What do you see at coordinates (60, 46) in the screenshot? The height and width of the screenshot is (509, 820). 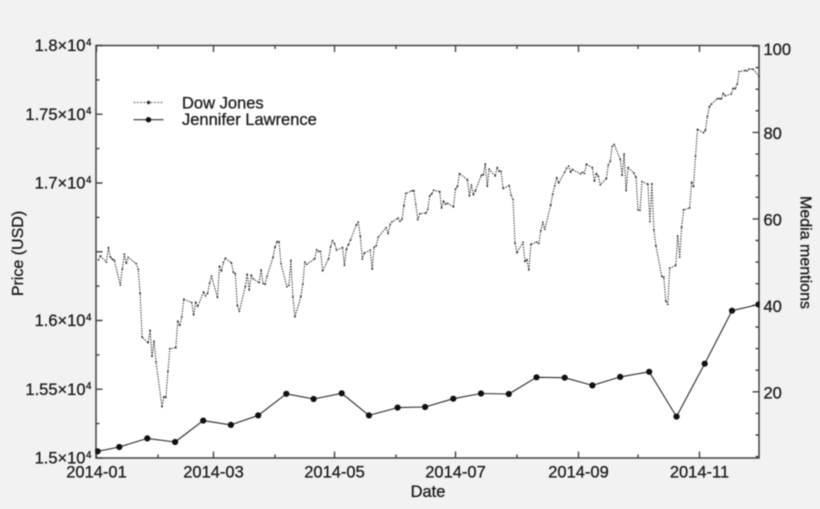 I see `svg-text: 1.8×10` at bounding box center [60, 46].